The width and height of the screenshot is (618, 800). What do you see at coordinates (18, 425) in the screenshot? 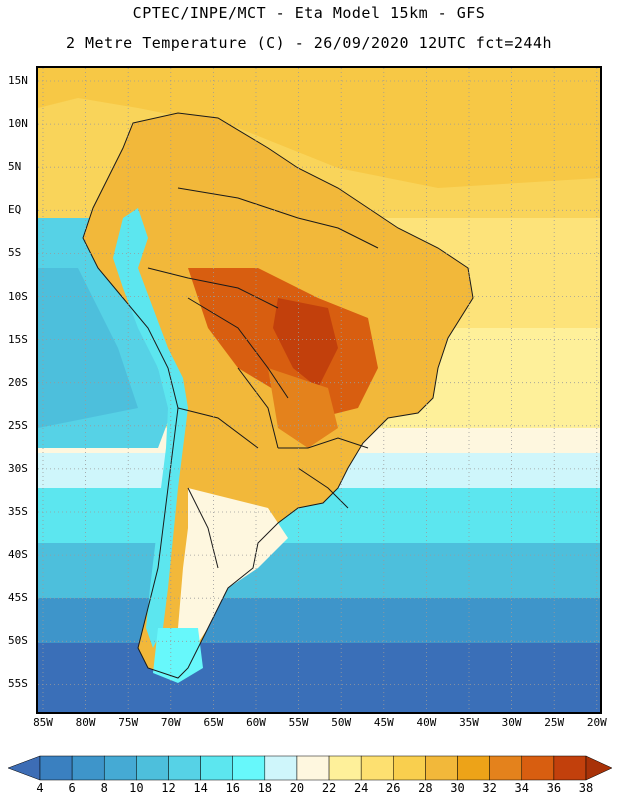
I see `lat-label: 25S` at bounding box center [18, 425].